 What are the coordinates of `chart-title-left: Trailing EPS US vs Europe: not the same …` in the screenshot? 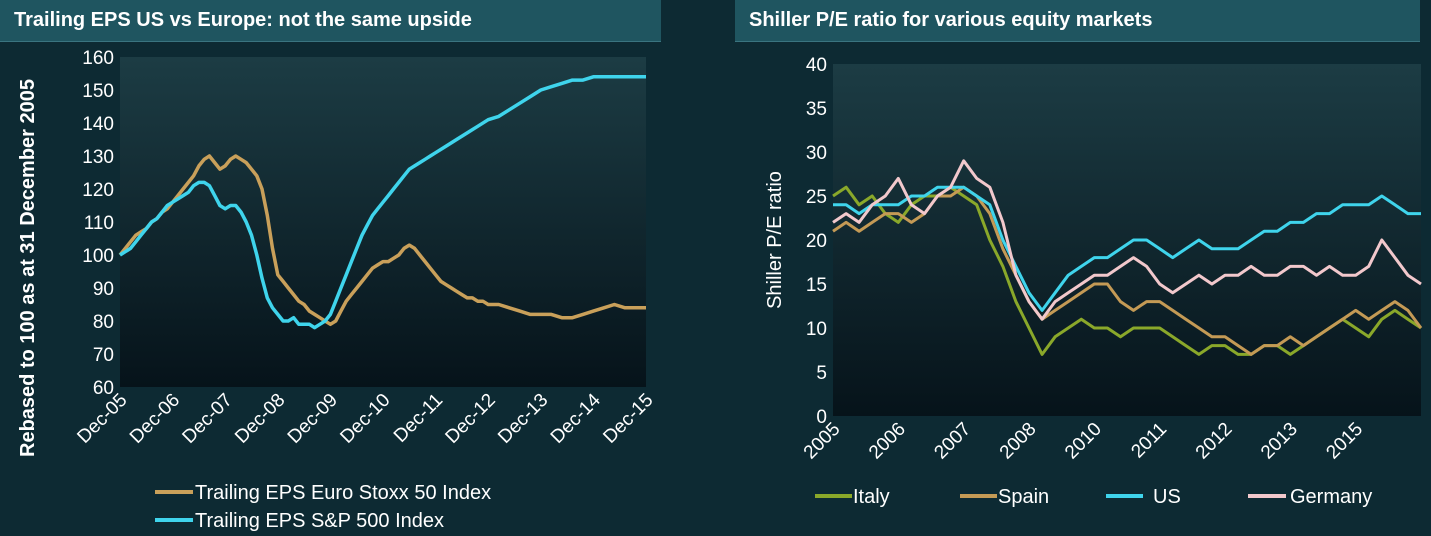 It's located at (330, 21).